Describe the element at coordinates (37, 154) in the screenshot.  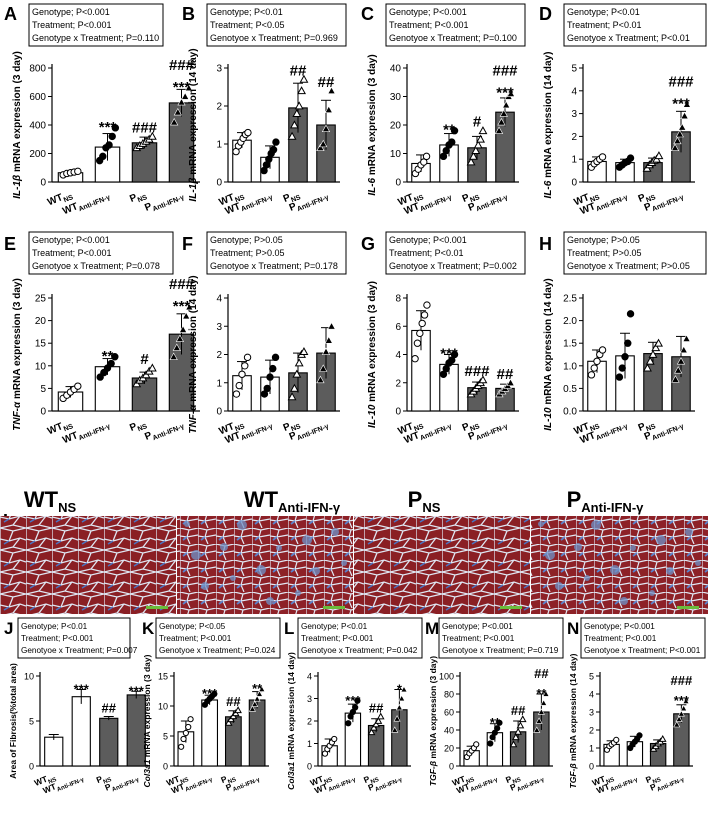
I see `y-tick-label: 200` at that location.